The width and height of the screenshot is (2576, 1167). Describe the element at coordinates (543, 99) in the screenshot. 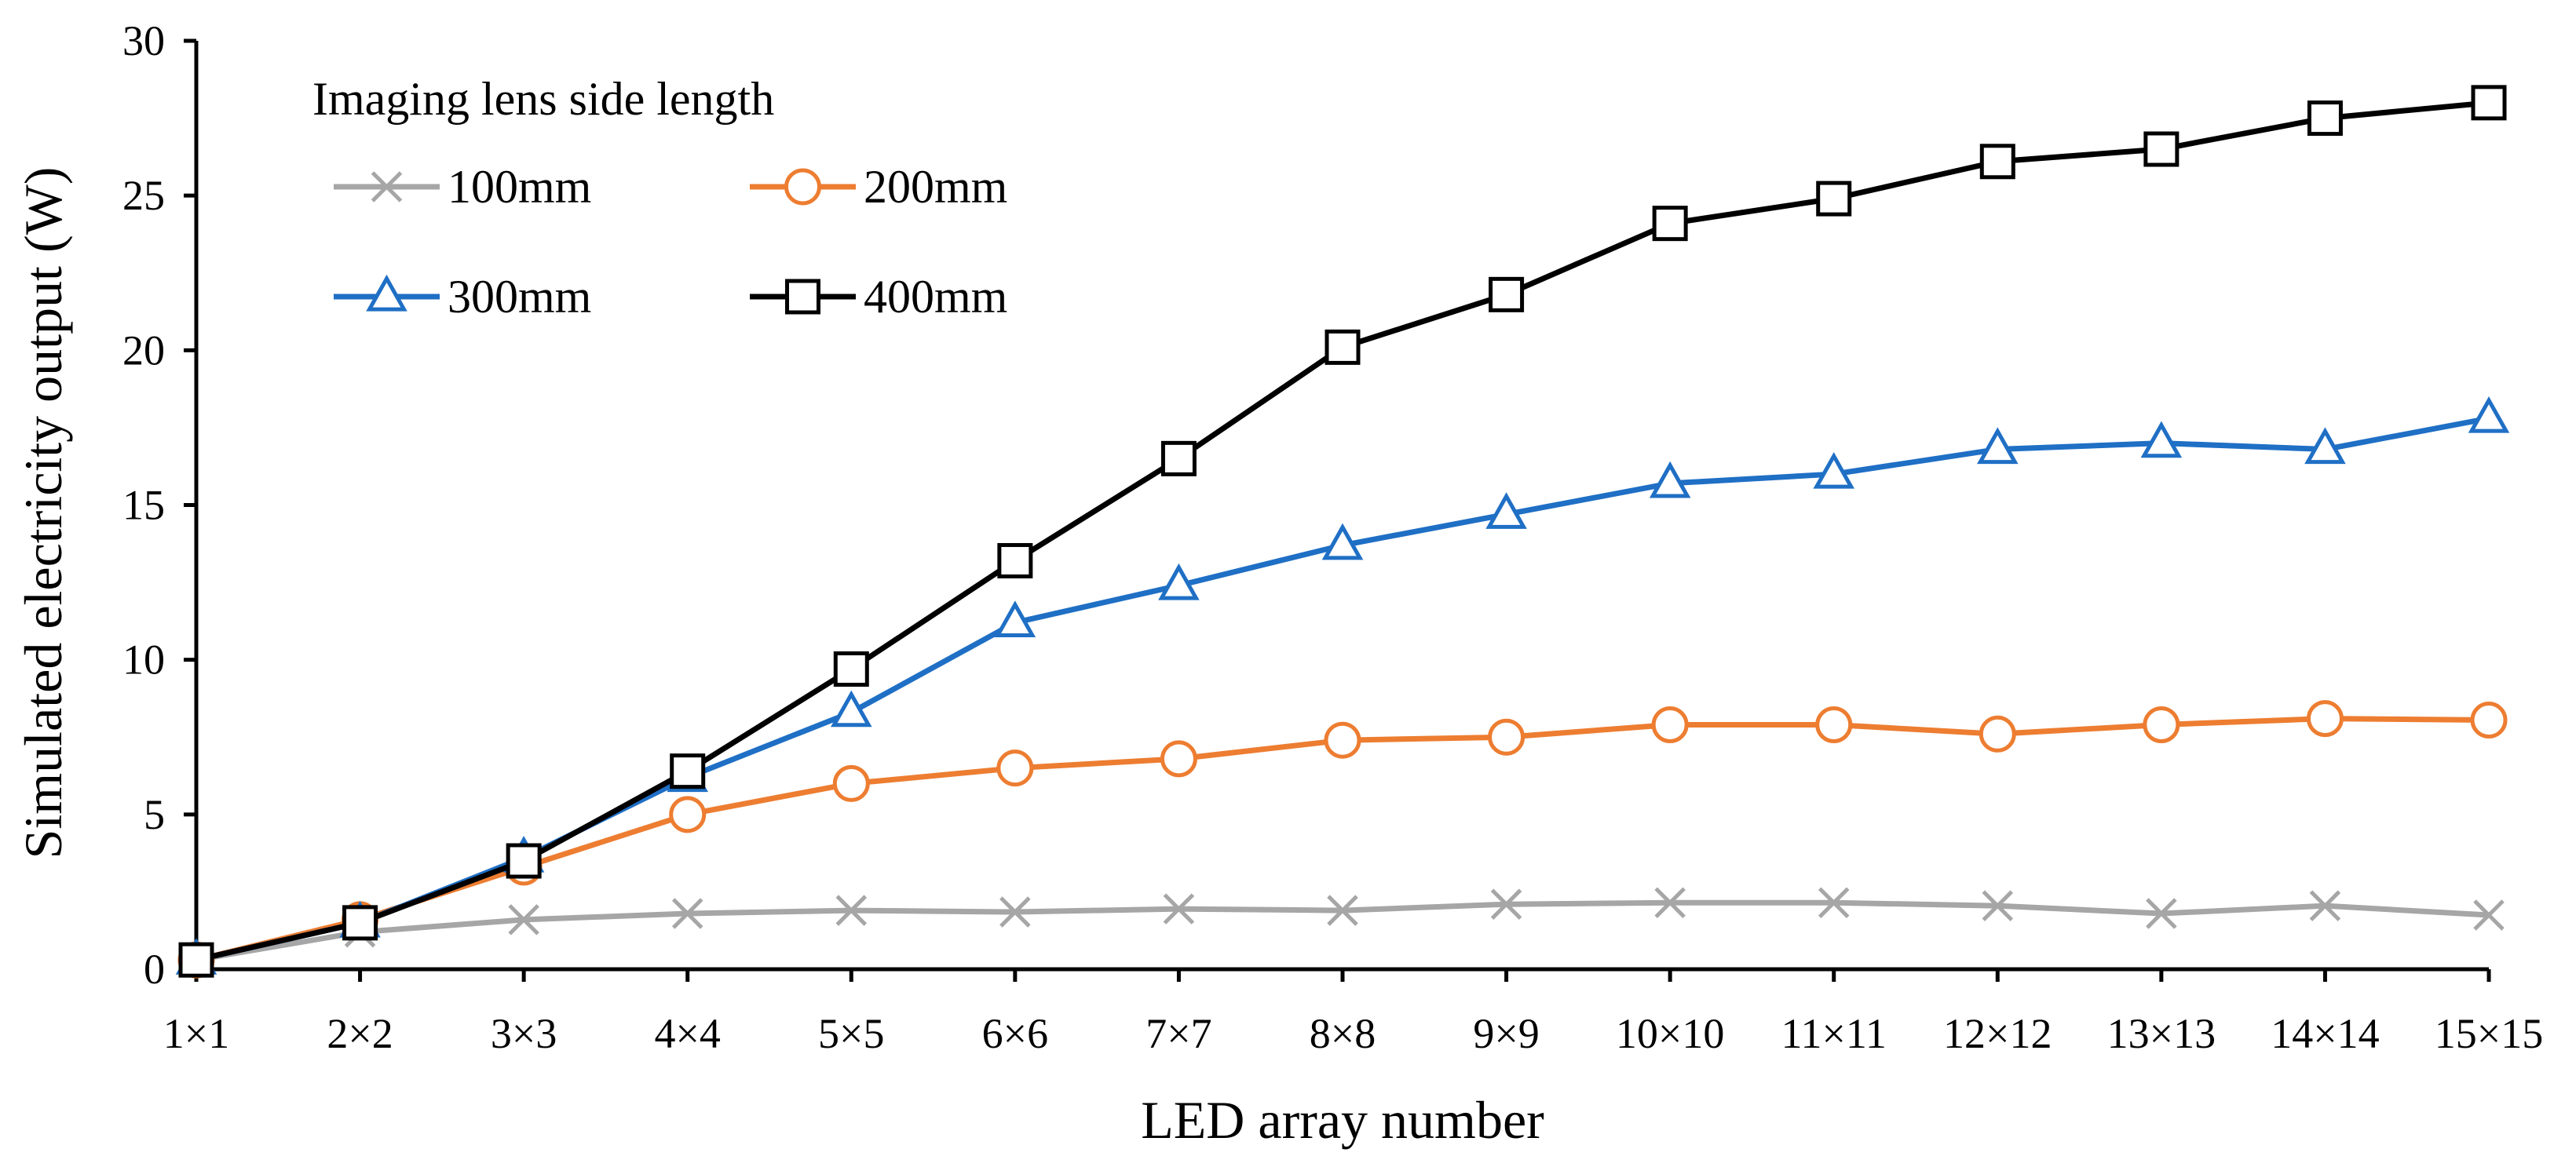

I see `legend-title: Imaging lens side length` at that location.